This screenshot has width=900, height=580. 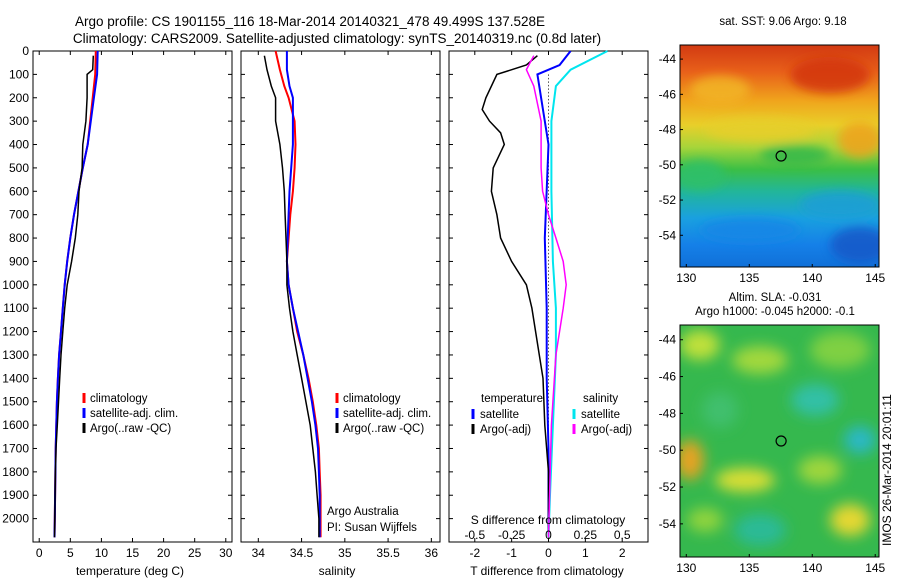 What do you see at coordinates (15, 402) in the screenshot?
I see `y-tick-label: 1500` at bounding box center [15, 402].